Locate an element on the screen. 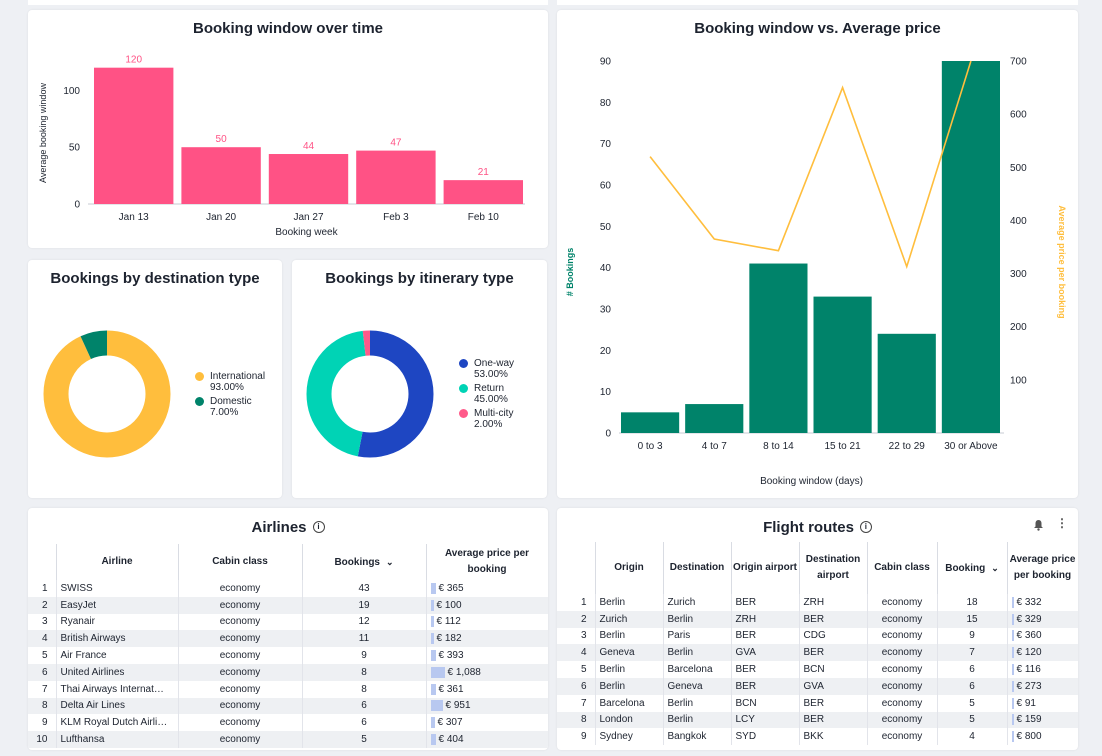  legend-label: One-way is located at coordinates (494, 363).